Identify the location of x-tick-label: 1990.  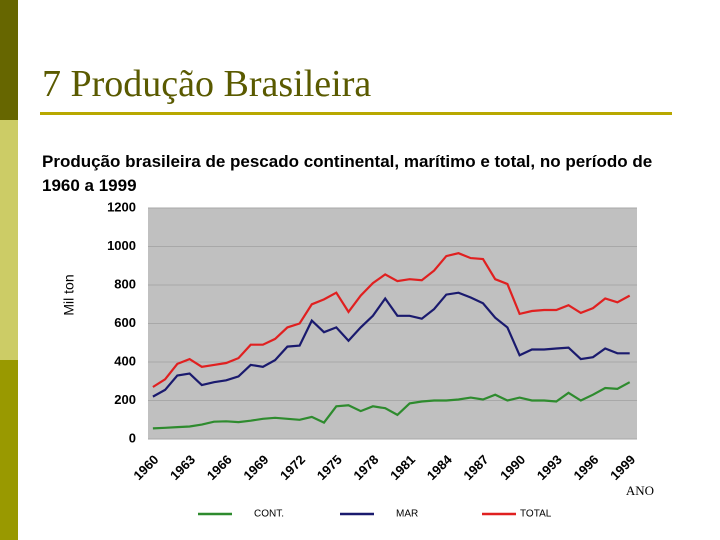
(512, 467).